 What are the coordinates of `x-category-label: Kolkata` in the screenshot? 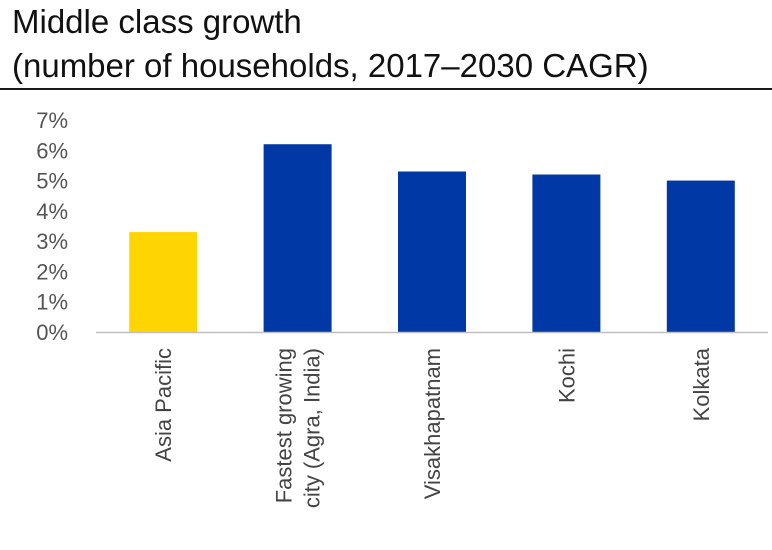 It's located at (701, 384).